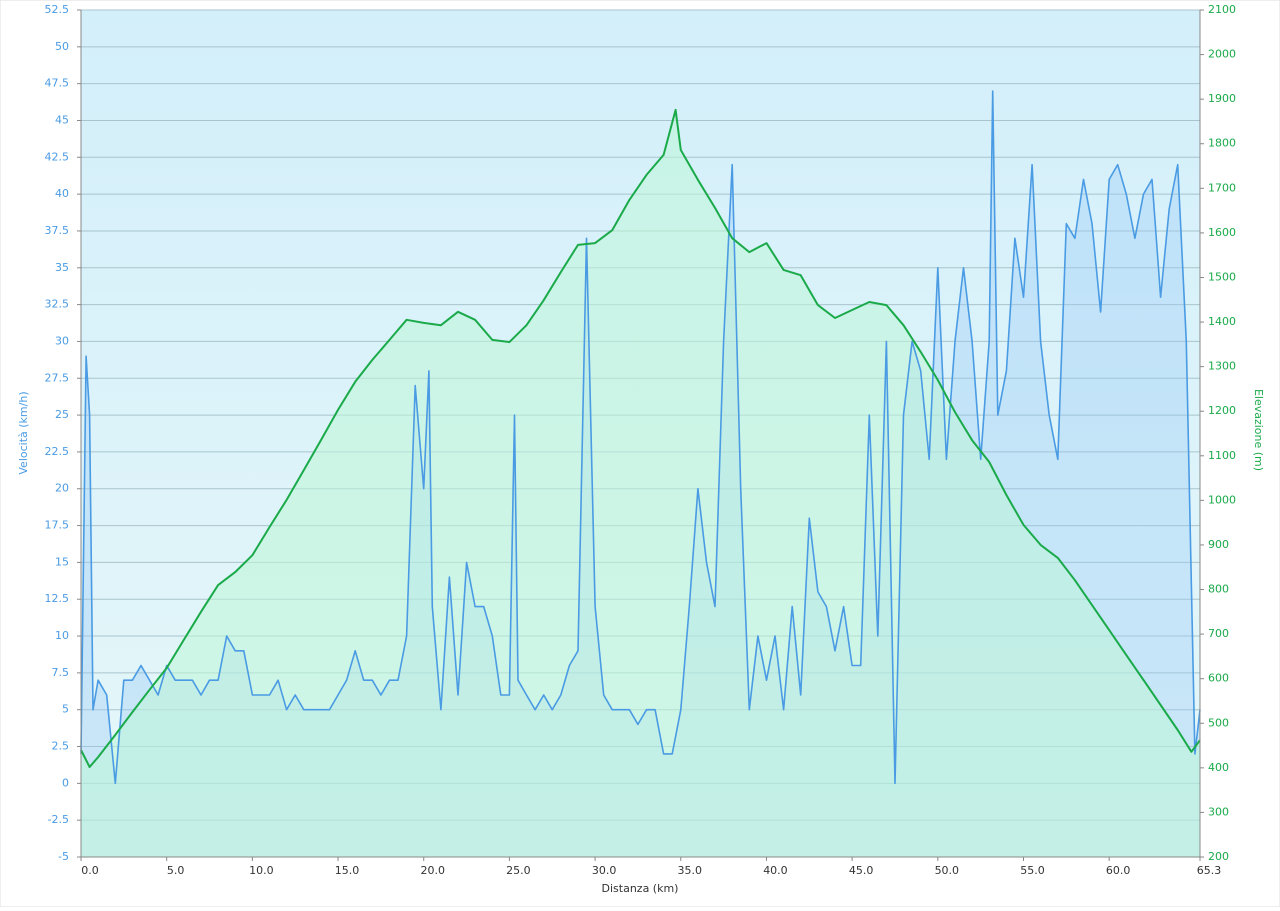 The image size is (1280, 911). I want to click on y2-tick-label: 600, so click(1218, 678).